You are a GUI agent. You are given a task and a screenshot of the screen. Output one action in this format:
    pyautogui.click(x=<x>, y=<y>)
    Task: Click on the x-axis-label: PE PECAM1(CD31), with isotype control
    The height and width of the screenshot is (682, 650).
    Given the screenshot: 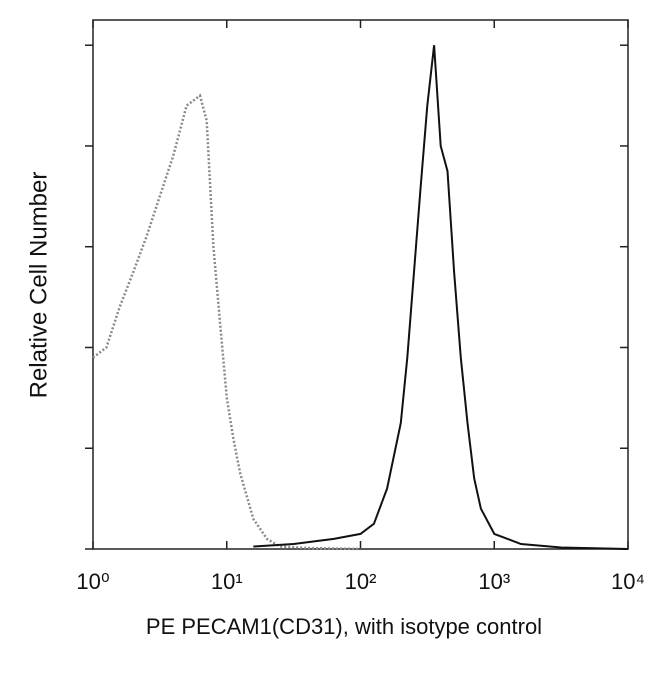 What is the action you would take?
    pyautogui.click(x=344, y=626)
    